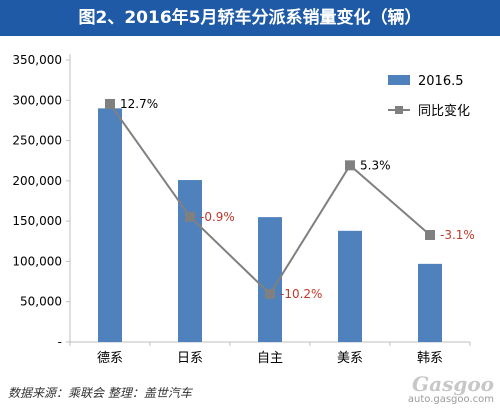  I want to click on y-tick-label: 200,000, so click(37, 181).